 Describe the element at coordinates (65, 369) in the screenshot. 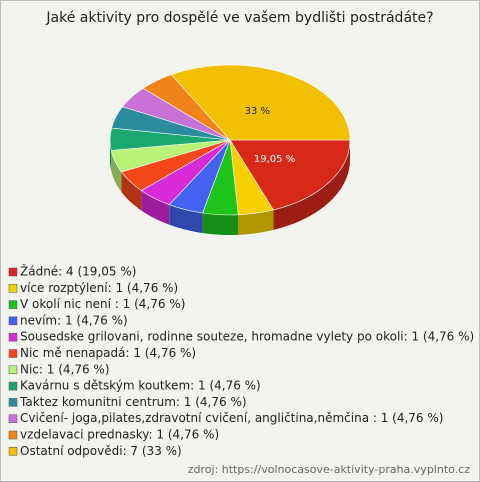

I see `legend-label: Nic: 1 (4,76 %)` at that location.